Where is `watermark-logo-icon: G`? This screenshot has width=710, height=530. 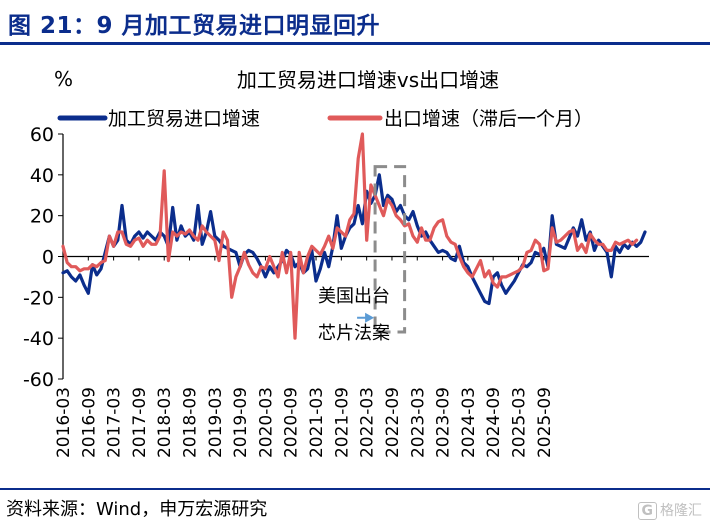
watermark-logo-icon: G is located at coordinates (647, 511).